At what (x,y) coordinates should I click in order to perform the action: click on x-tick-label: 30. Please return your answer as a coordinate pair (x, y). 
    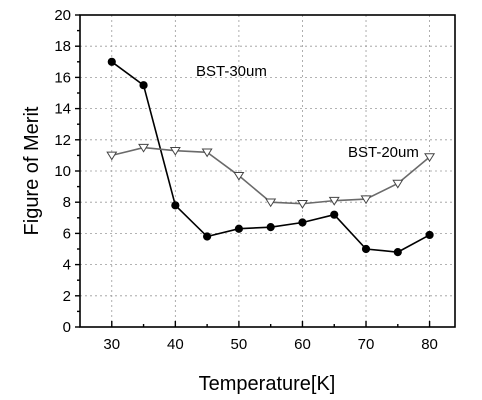
    Looking at the image, I should click on (111, 344).